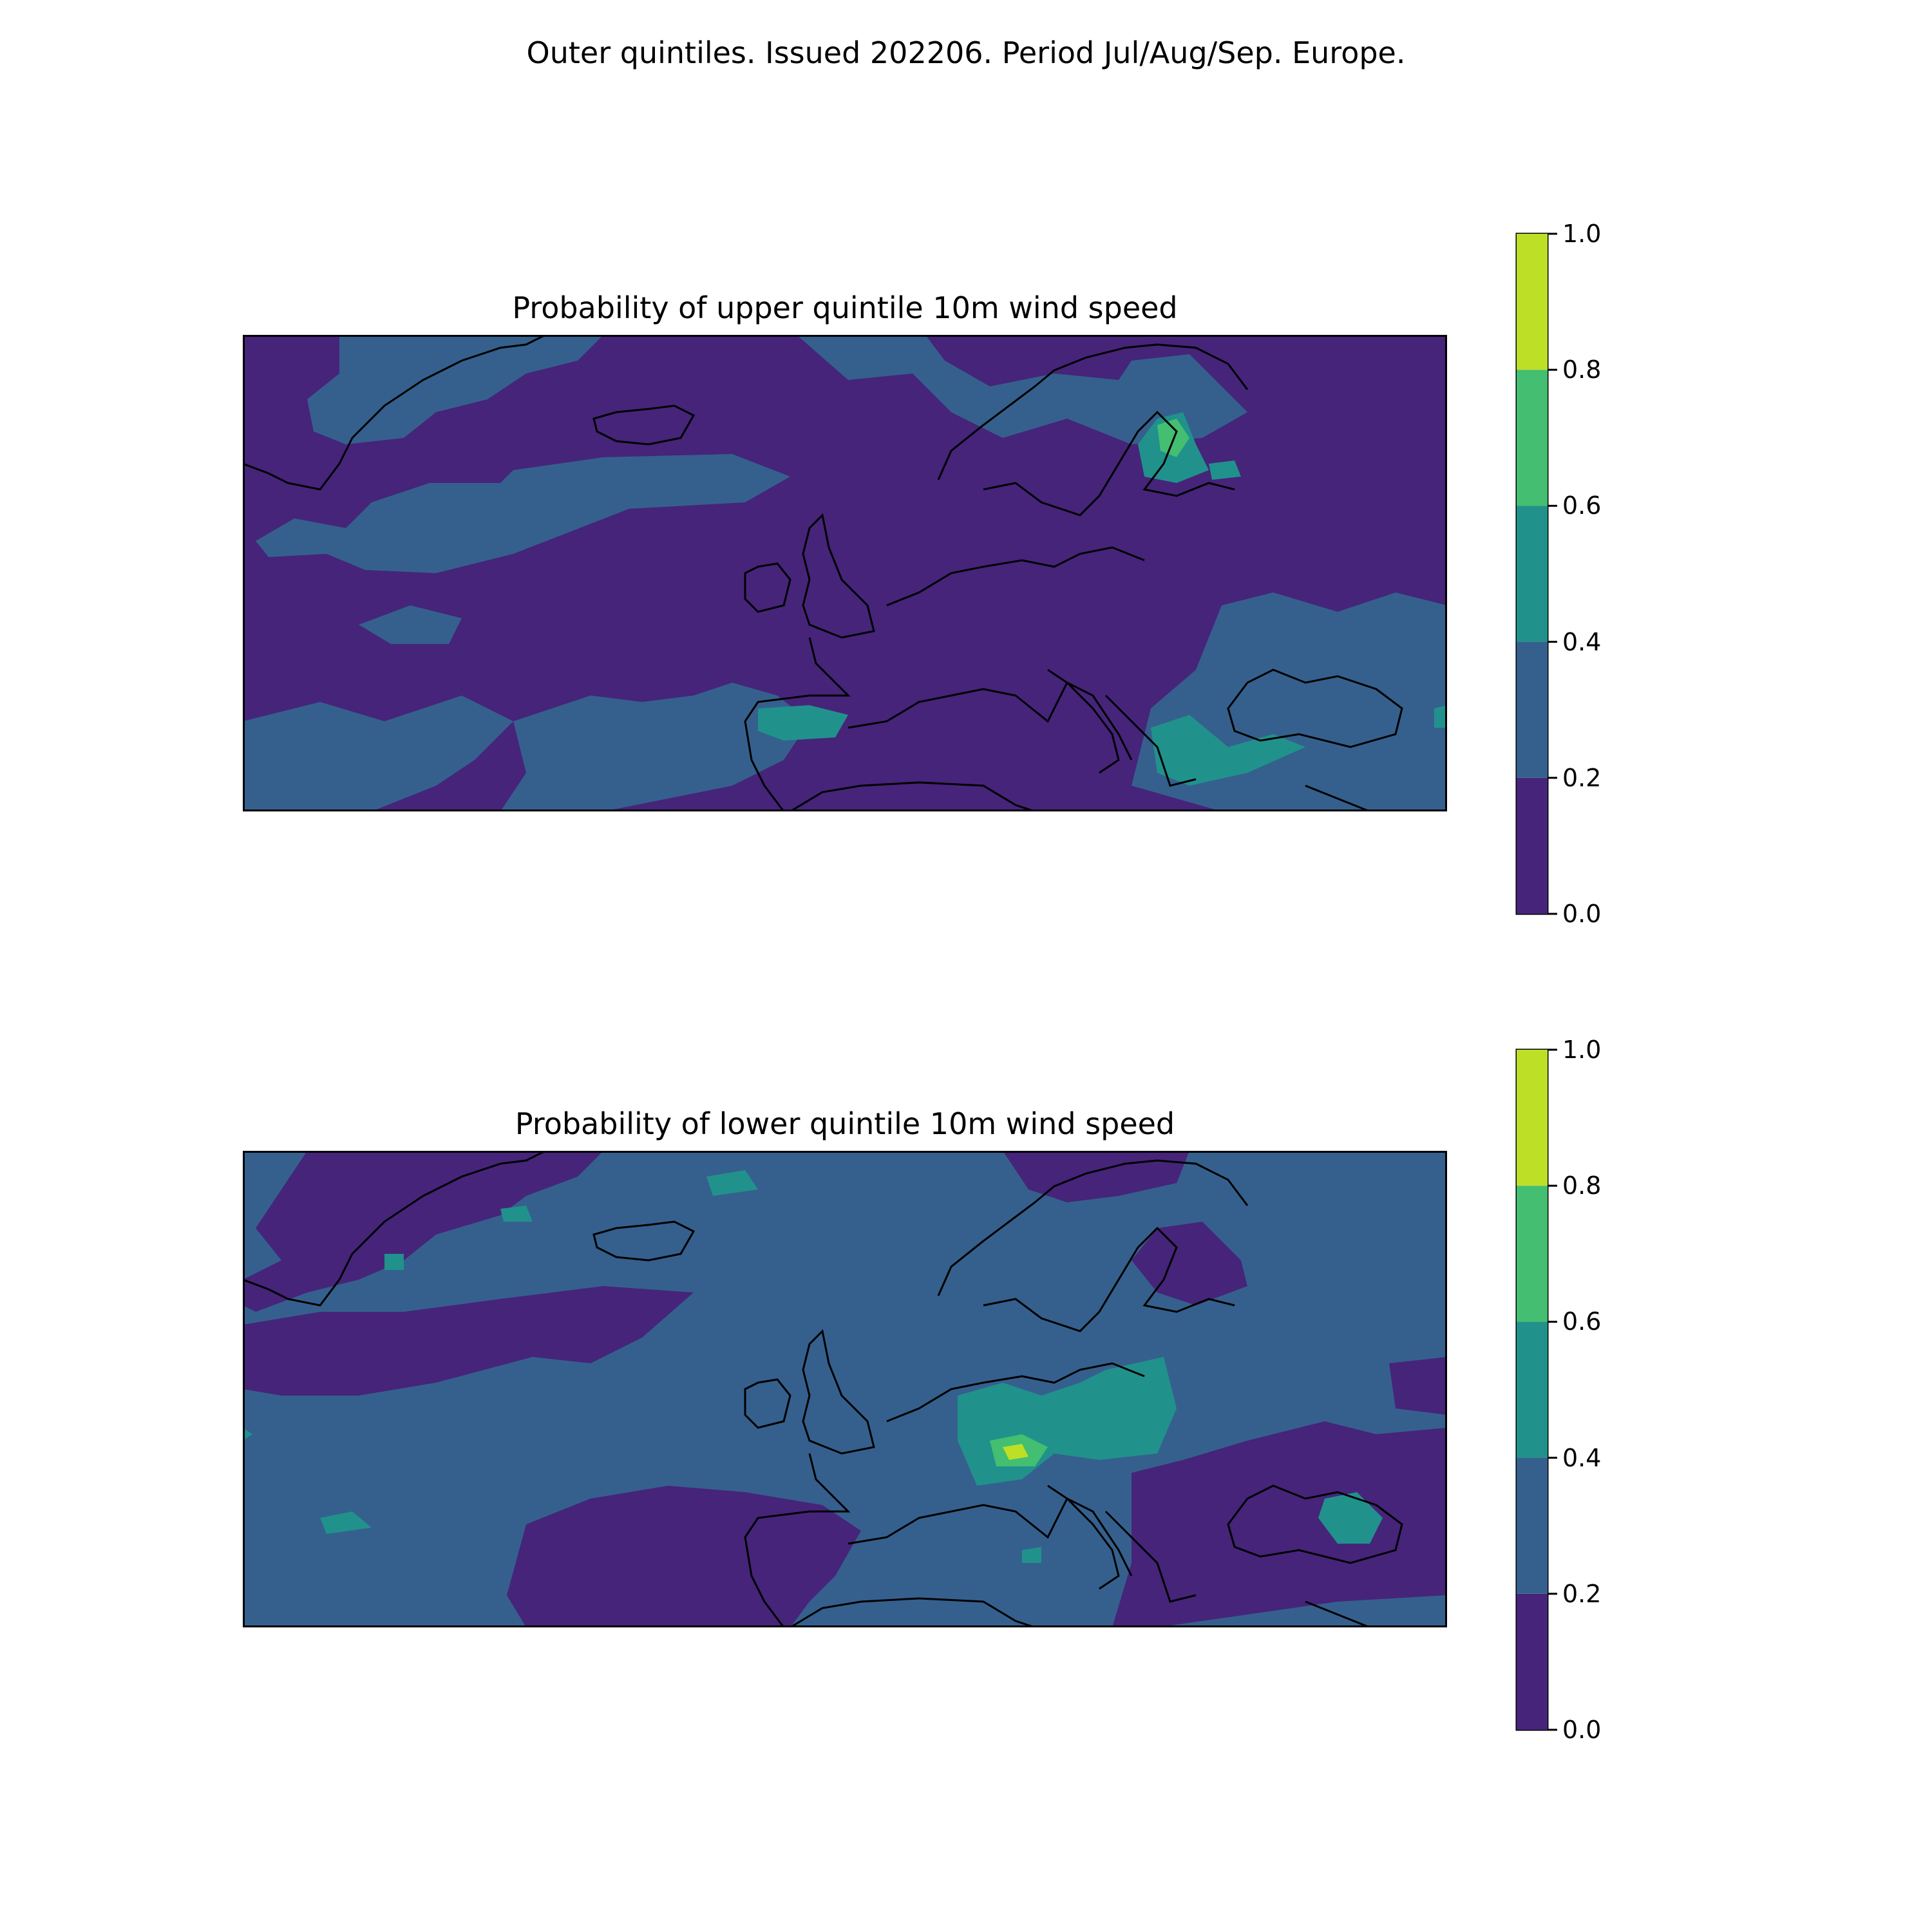 The image size is (1932, 1932). What do you see at coordinates (394, 1262) in the screenshot?
I see `lower-region-labrador-spot` at bounding box center [394, 1262].